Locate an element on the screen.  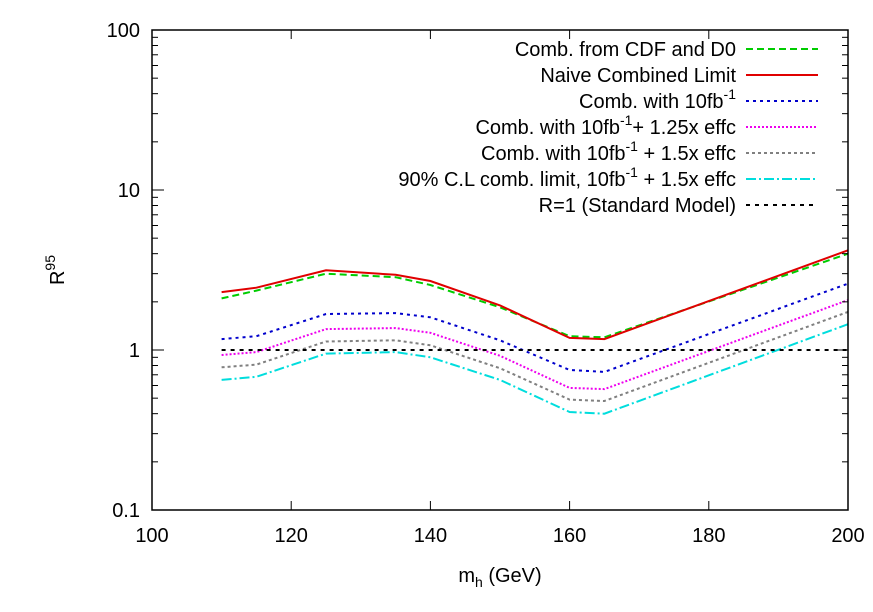
y-tick-label: 10 is located at coordinates (129, 191).